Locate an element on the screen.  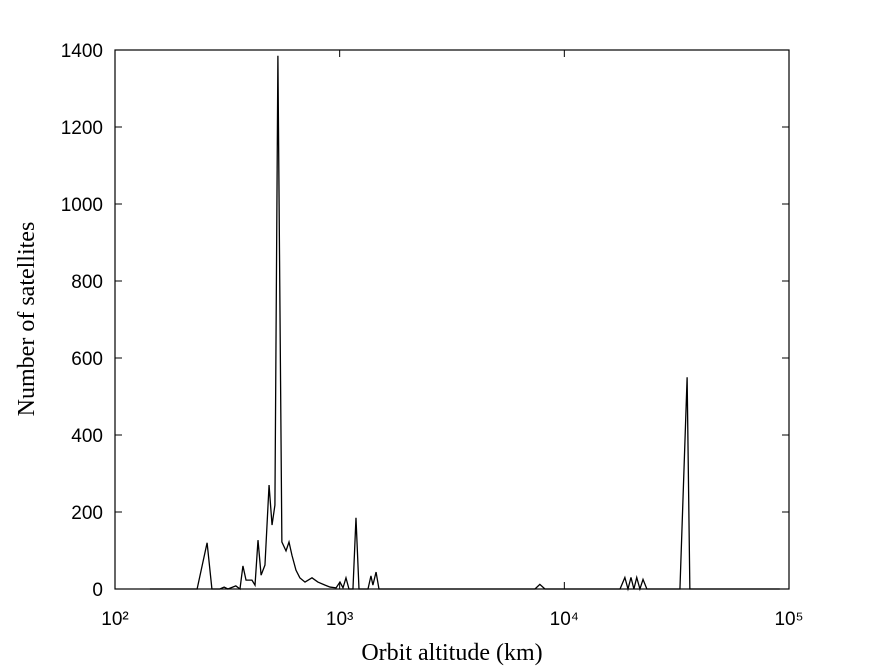
y-tick-label: 800 is located at coordinates (87, 282).